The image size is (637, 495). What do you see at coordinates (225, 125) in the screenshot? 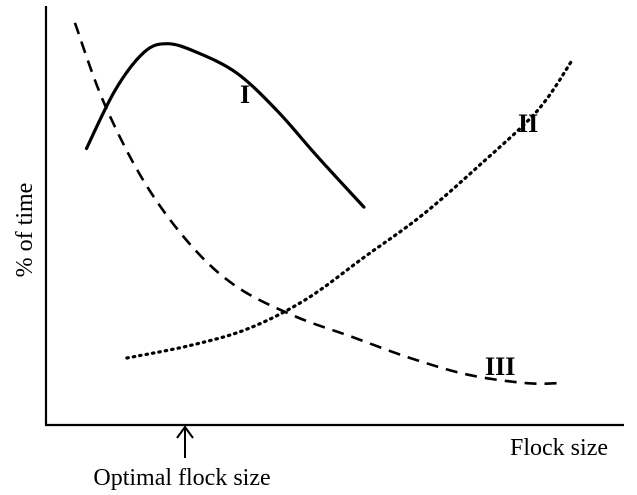
I see `series-curve-i` at bounding box center [225, 125].